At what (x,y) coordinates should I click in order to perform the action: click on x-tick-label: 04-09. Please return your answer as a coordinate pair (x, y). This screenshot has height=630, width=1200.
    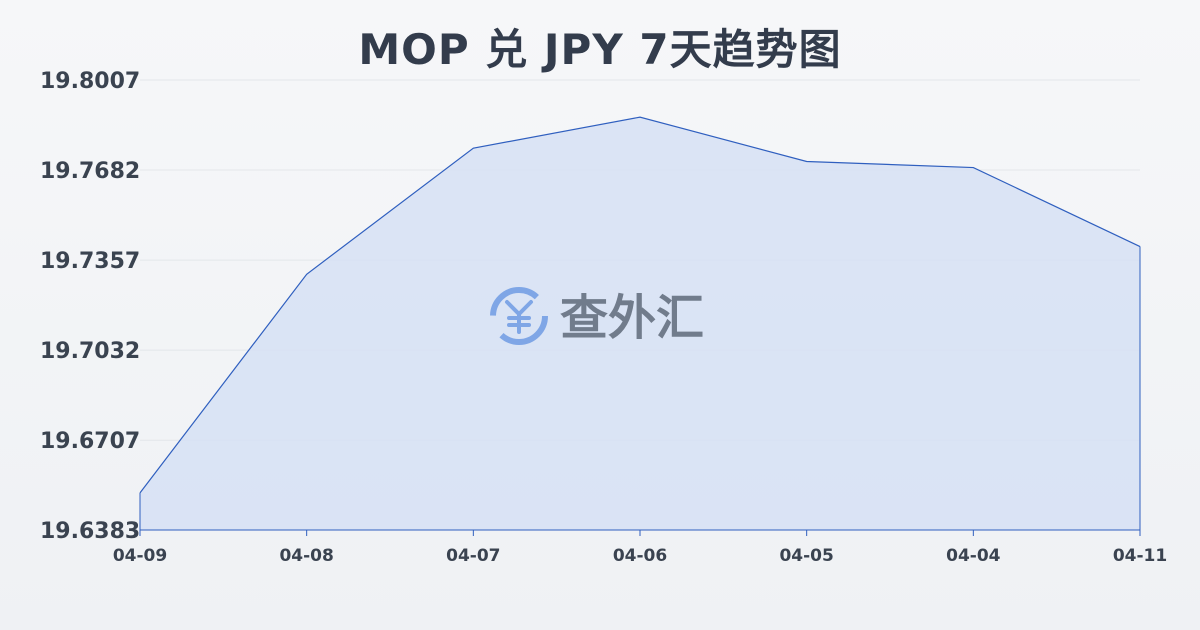
    Looking at the image, I should click on (140, 556).